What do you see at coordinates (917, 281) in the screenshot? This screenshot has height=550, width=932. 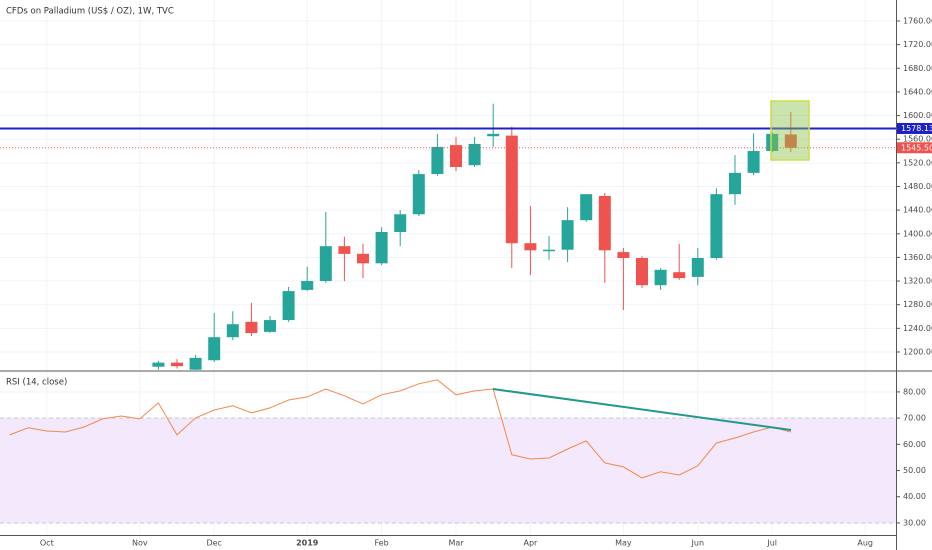 I see `y-tick-label: 1320.00` at bounding box center [917, 281].